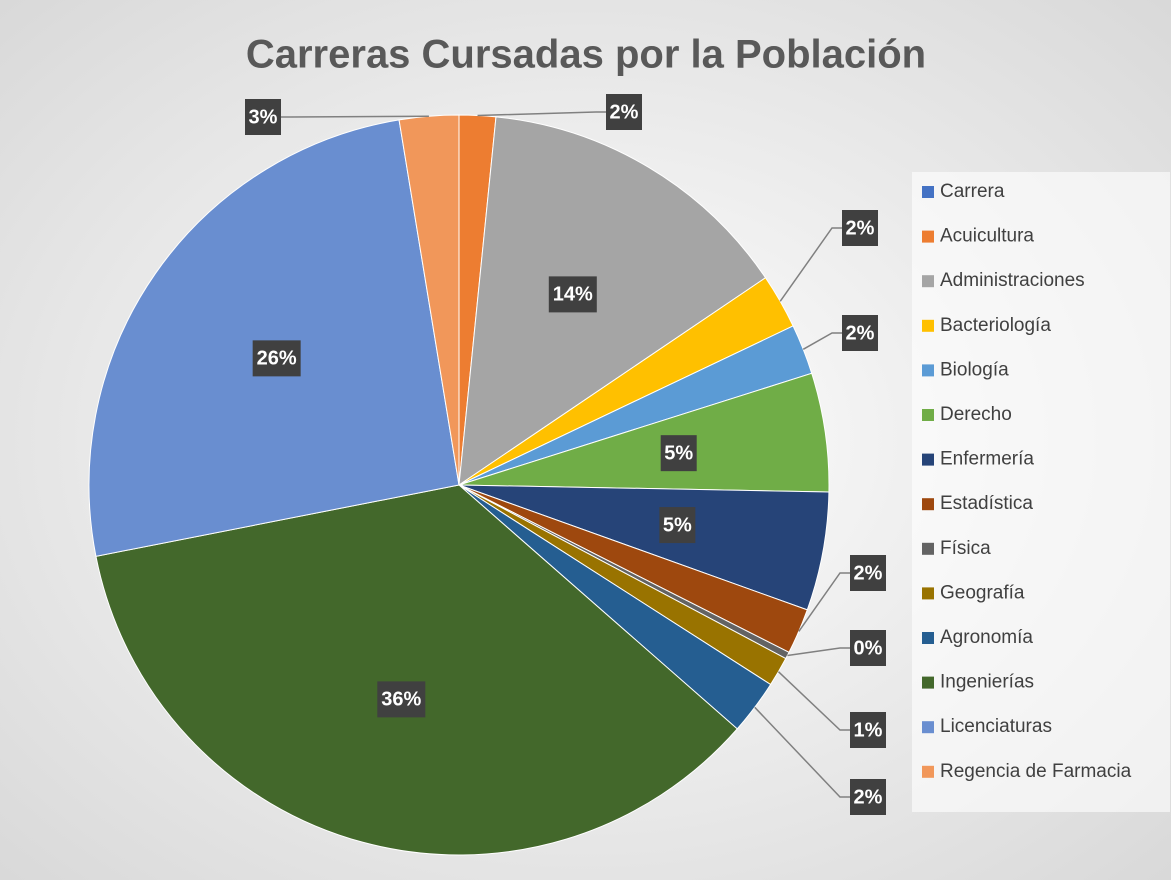 The height and width of the screenshot is (880, 1171). Describe the element at coordinates (1012, 280) in the screenshot. I see `legend-label: Administraciones` at that location.